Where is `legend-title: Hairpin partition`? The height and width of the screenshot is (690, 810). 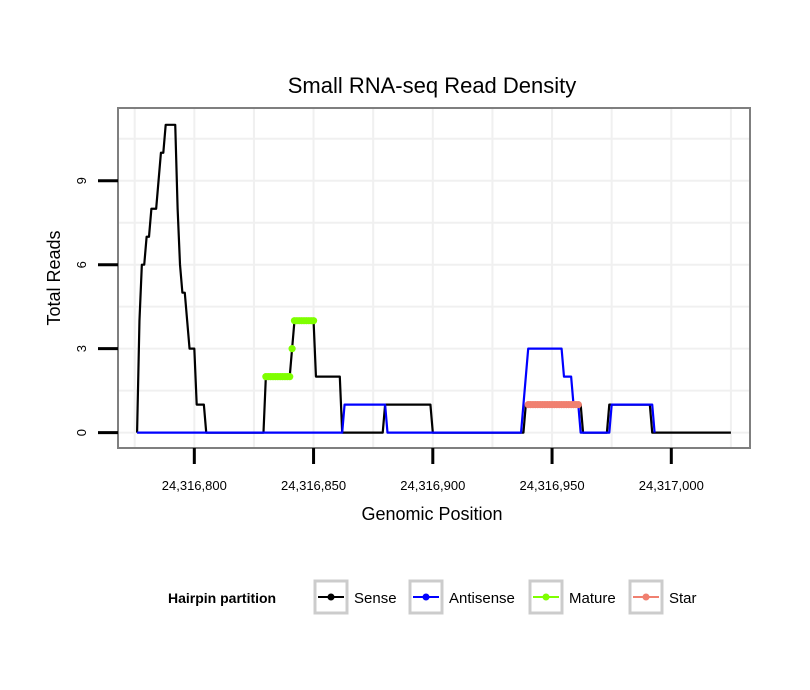
legend-title: Hairpin partition is located at coordinates (222, 598).